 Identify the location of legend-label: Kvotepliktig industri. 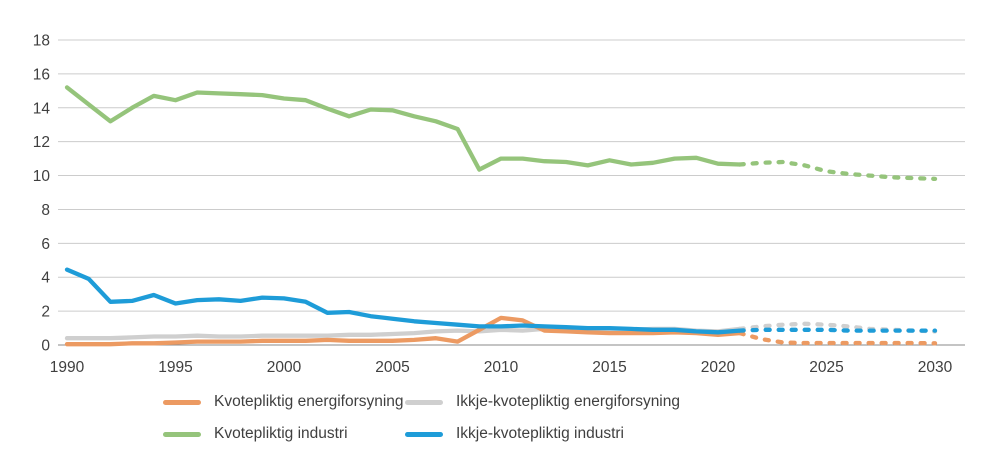
(281, 433).